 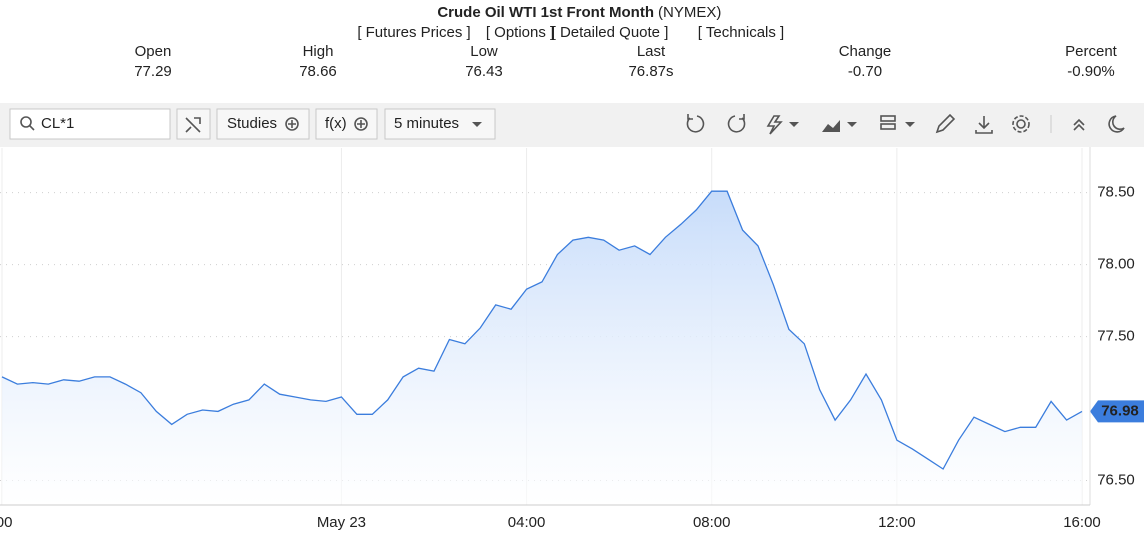 What do you see at coordinates (336, 123) in the screenshot?
I see `fx: f(x)` at bounding box center [336, 123].